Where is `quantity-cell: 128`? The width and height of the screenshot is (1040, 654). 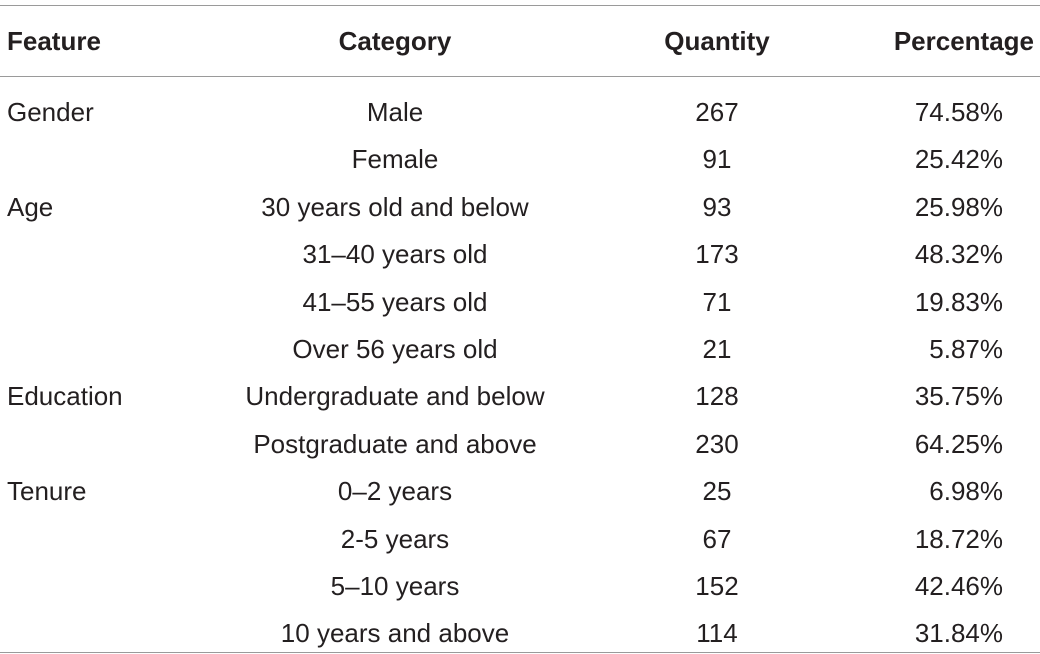
quantity-cell: 128 is located at coordinates (717, 396).